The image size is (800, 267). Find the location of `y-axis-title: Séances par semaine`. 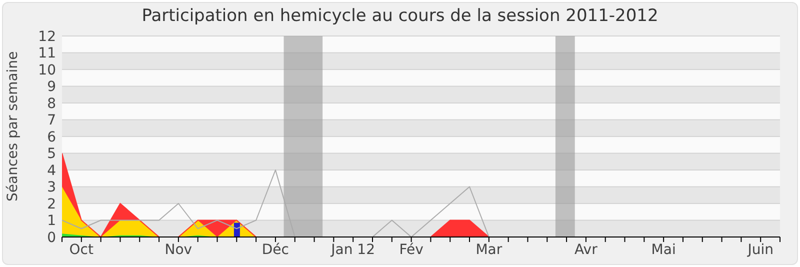

y-axis-title: Séances par semaine is located at coordinates (12, 126).